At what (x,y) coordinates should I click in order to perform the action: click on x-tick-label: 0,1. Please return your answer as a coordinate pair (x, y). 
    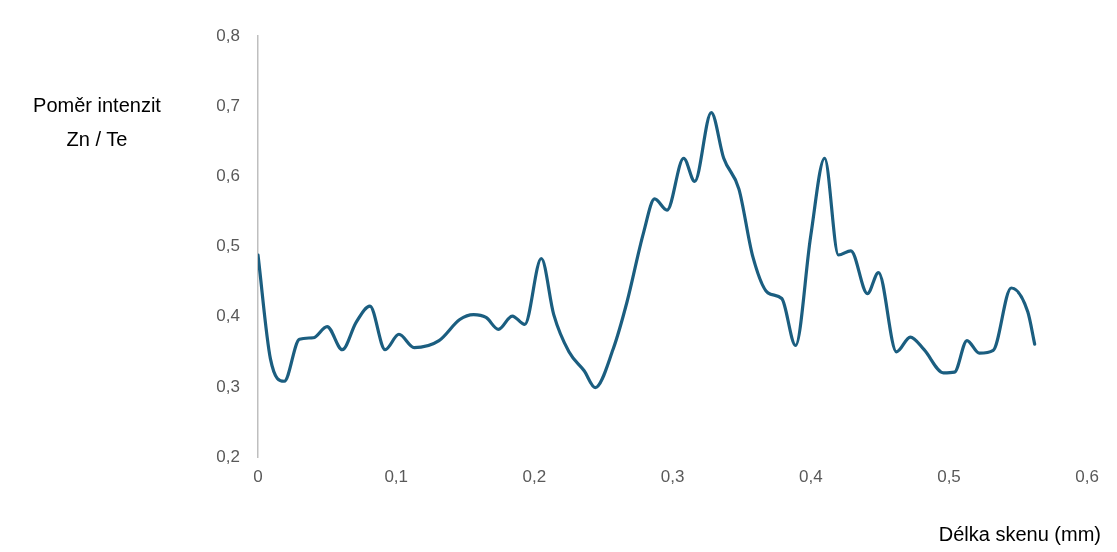
    Looking at the image, I should click on (396, 476).